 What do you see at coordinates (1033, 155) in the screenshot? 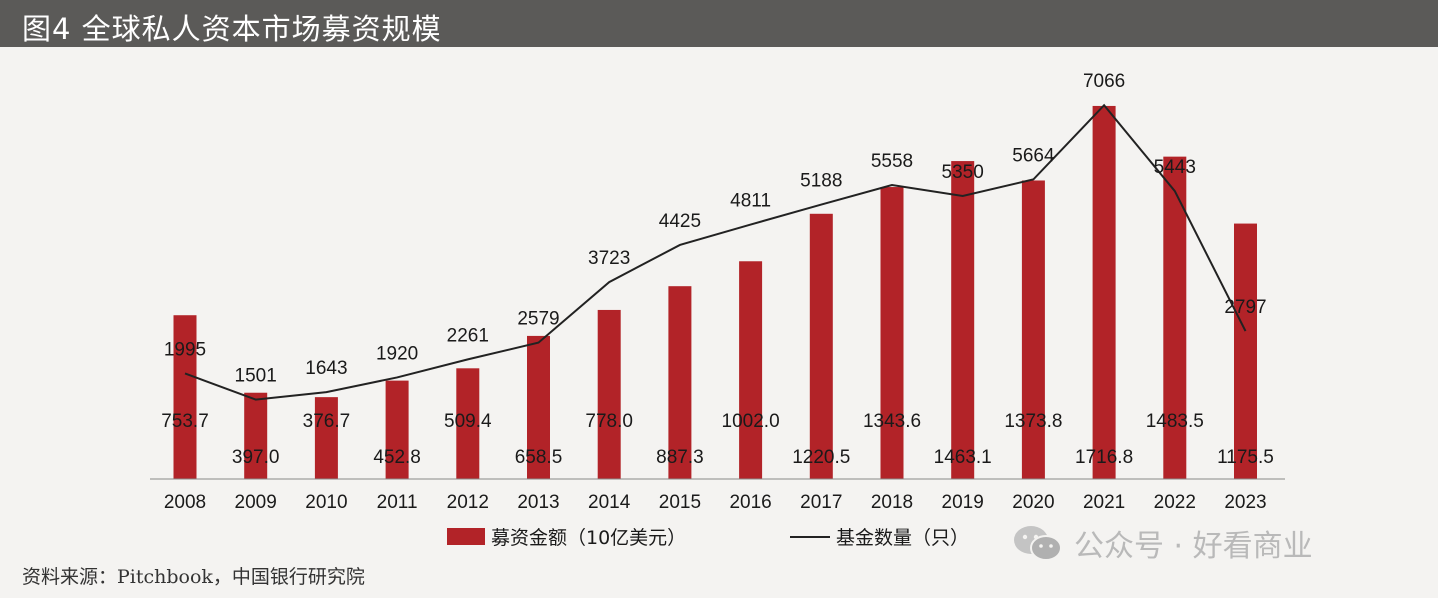
I see `line-label-2020: 5664` at bounding box center [1033, 155].